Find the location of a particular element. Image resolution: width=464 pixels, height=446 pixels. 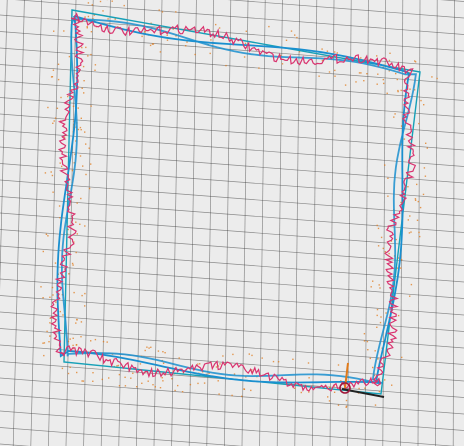

origin-marker-icon is located at coordinates (345, 388).